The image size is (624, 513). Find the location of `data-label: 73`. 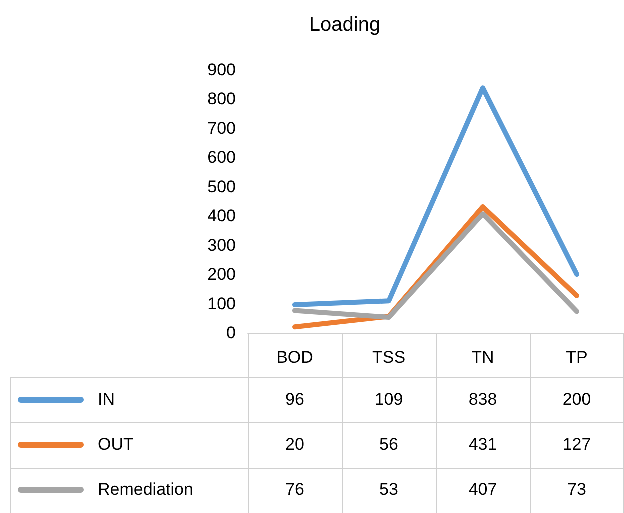

data-label: 73 is located at coordinates (577, 490).